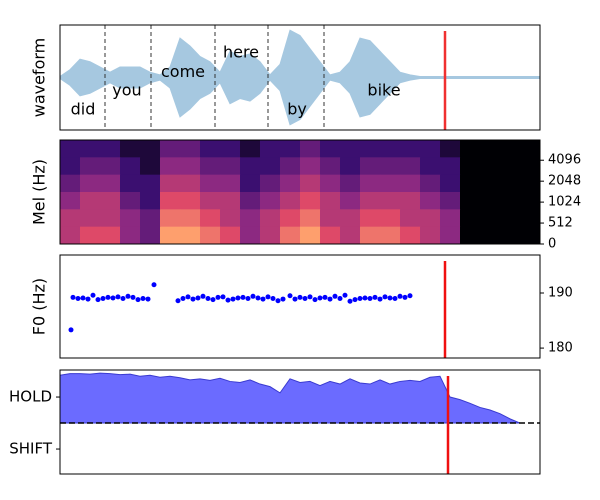  What do you see at coordinates (39, 306) in the screenshot?
I see `y-axis-label: F0 (Hz)` at bounding box center [39, 306].